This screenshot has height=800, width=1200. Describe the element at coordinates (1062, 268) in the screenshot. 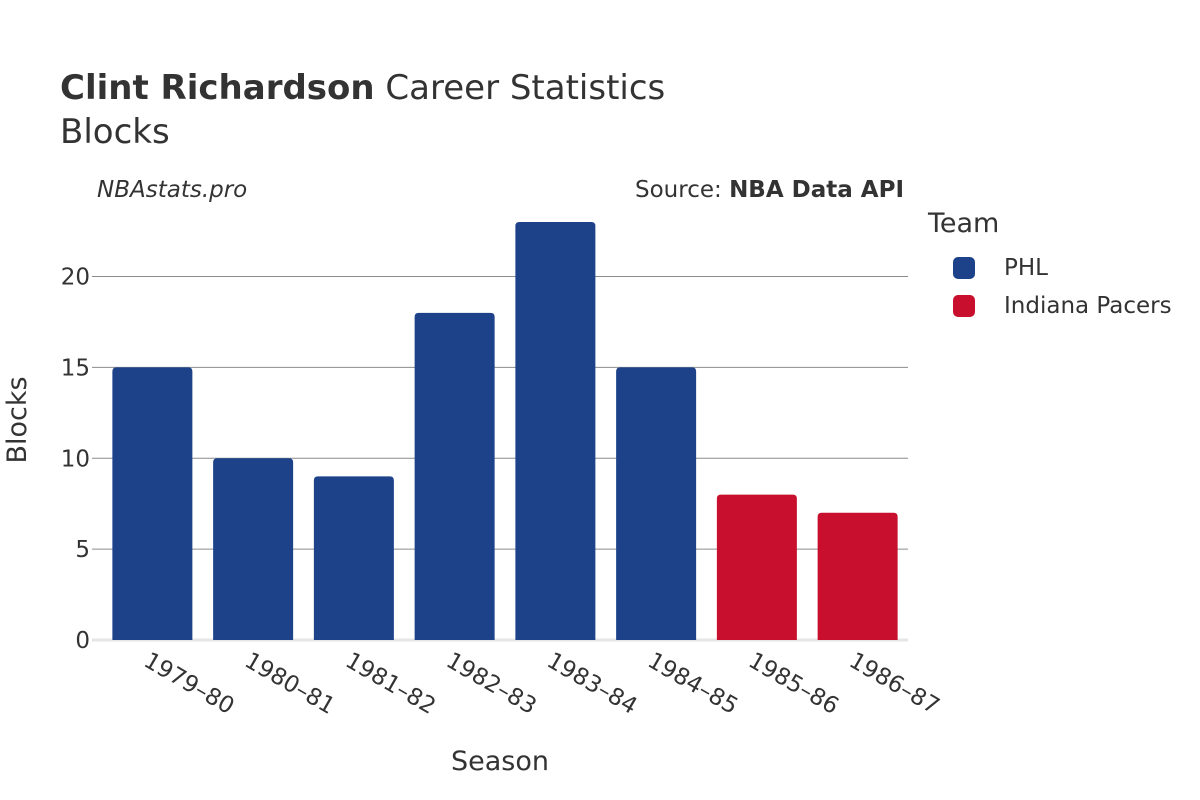

I see `legend-item-phl: PHL` at that location.